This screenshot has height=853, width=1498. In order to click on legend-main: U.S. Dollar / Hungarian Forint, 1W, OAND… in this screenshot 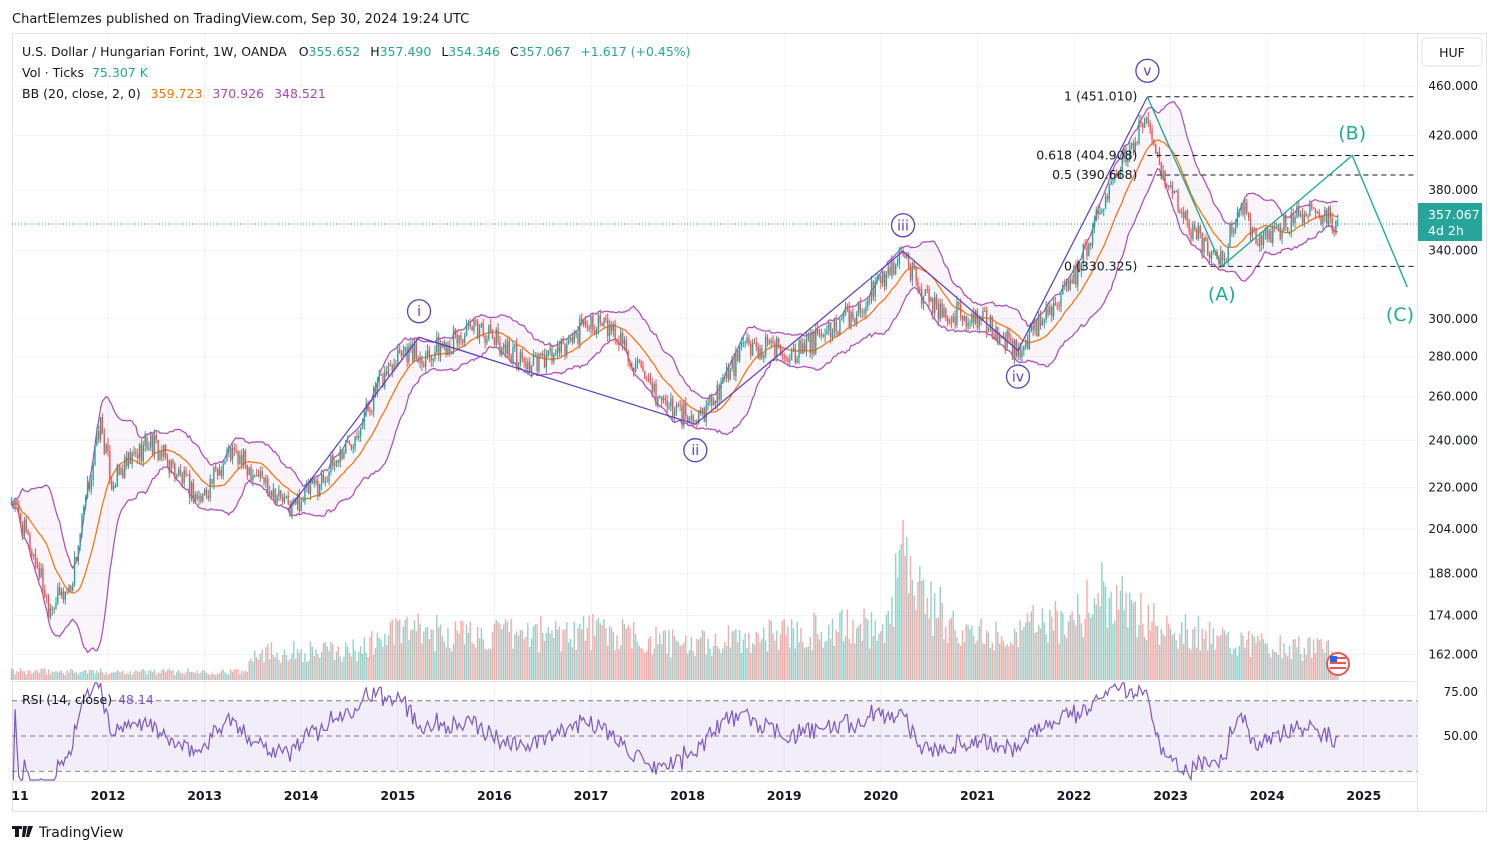, I will do `click(356, 51)`.